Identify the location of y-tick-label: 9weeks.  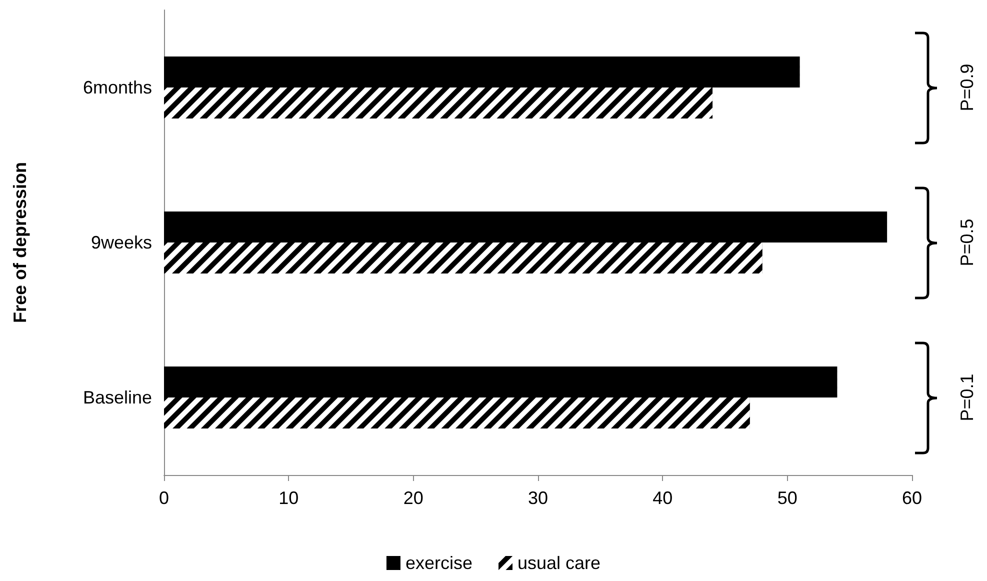
(121, 242).